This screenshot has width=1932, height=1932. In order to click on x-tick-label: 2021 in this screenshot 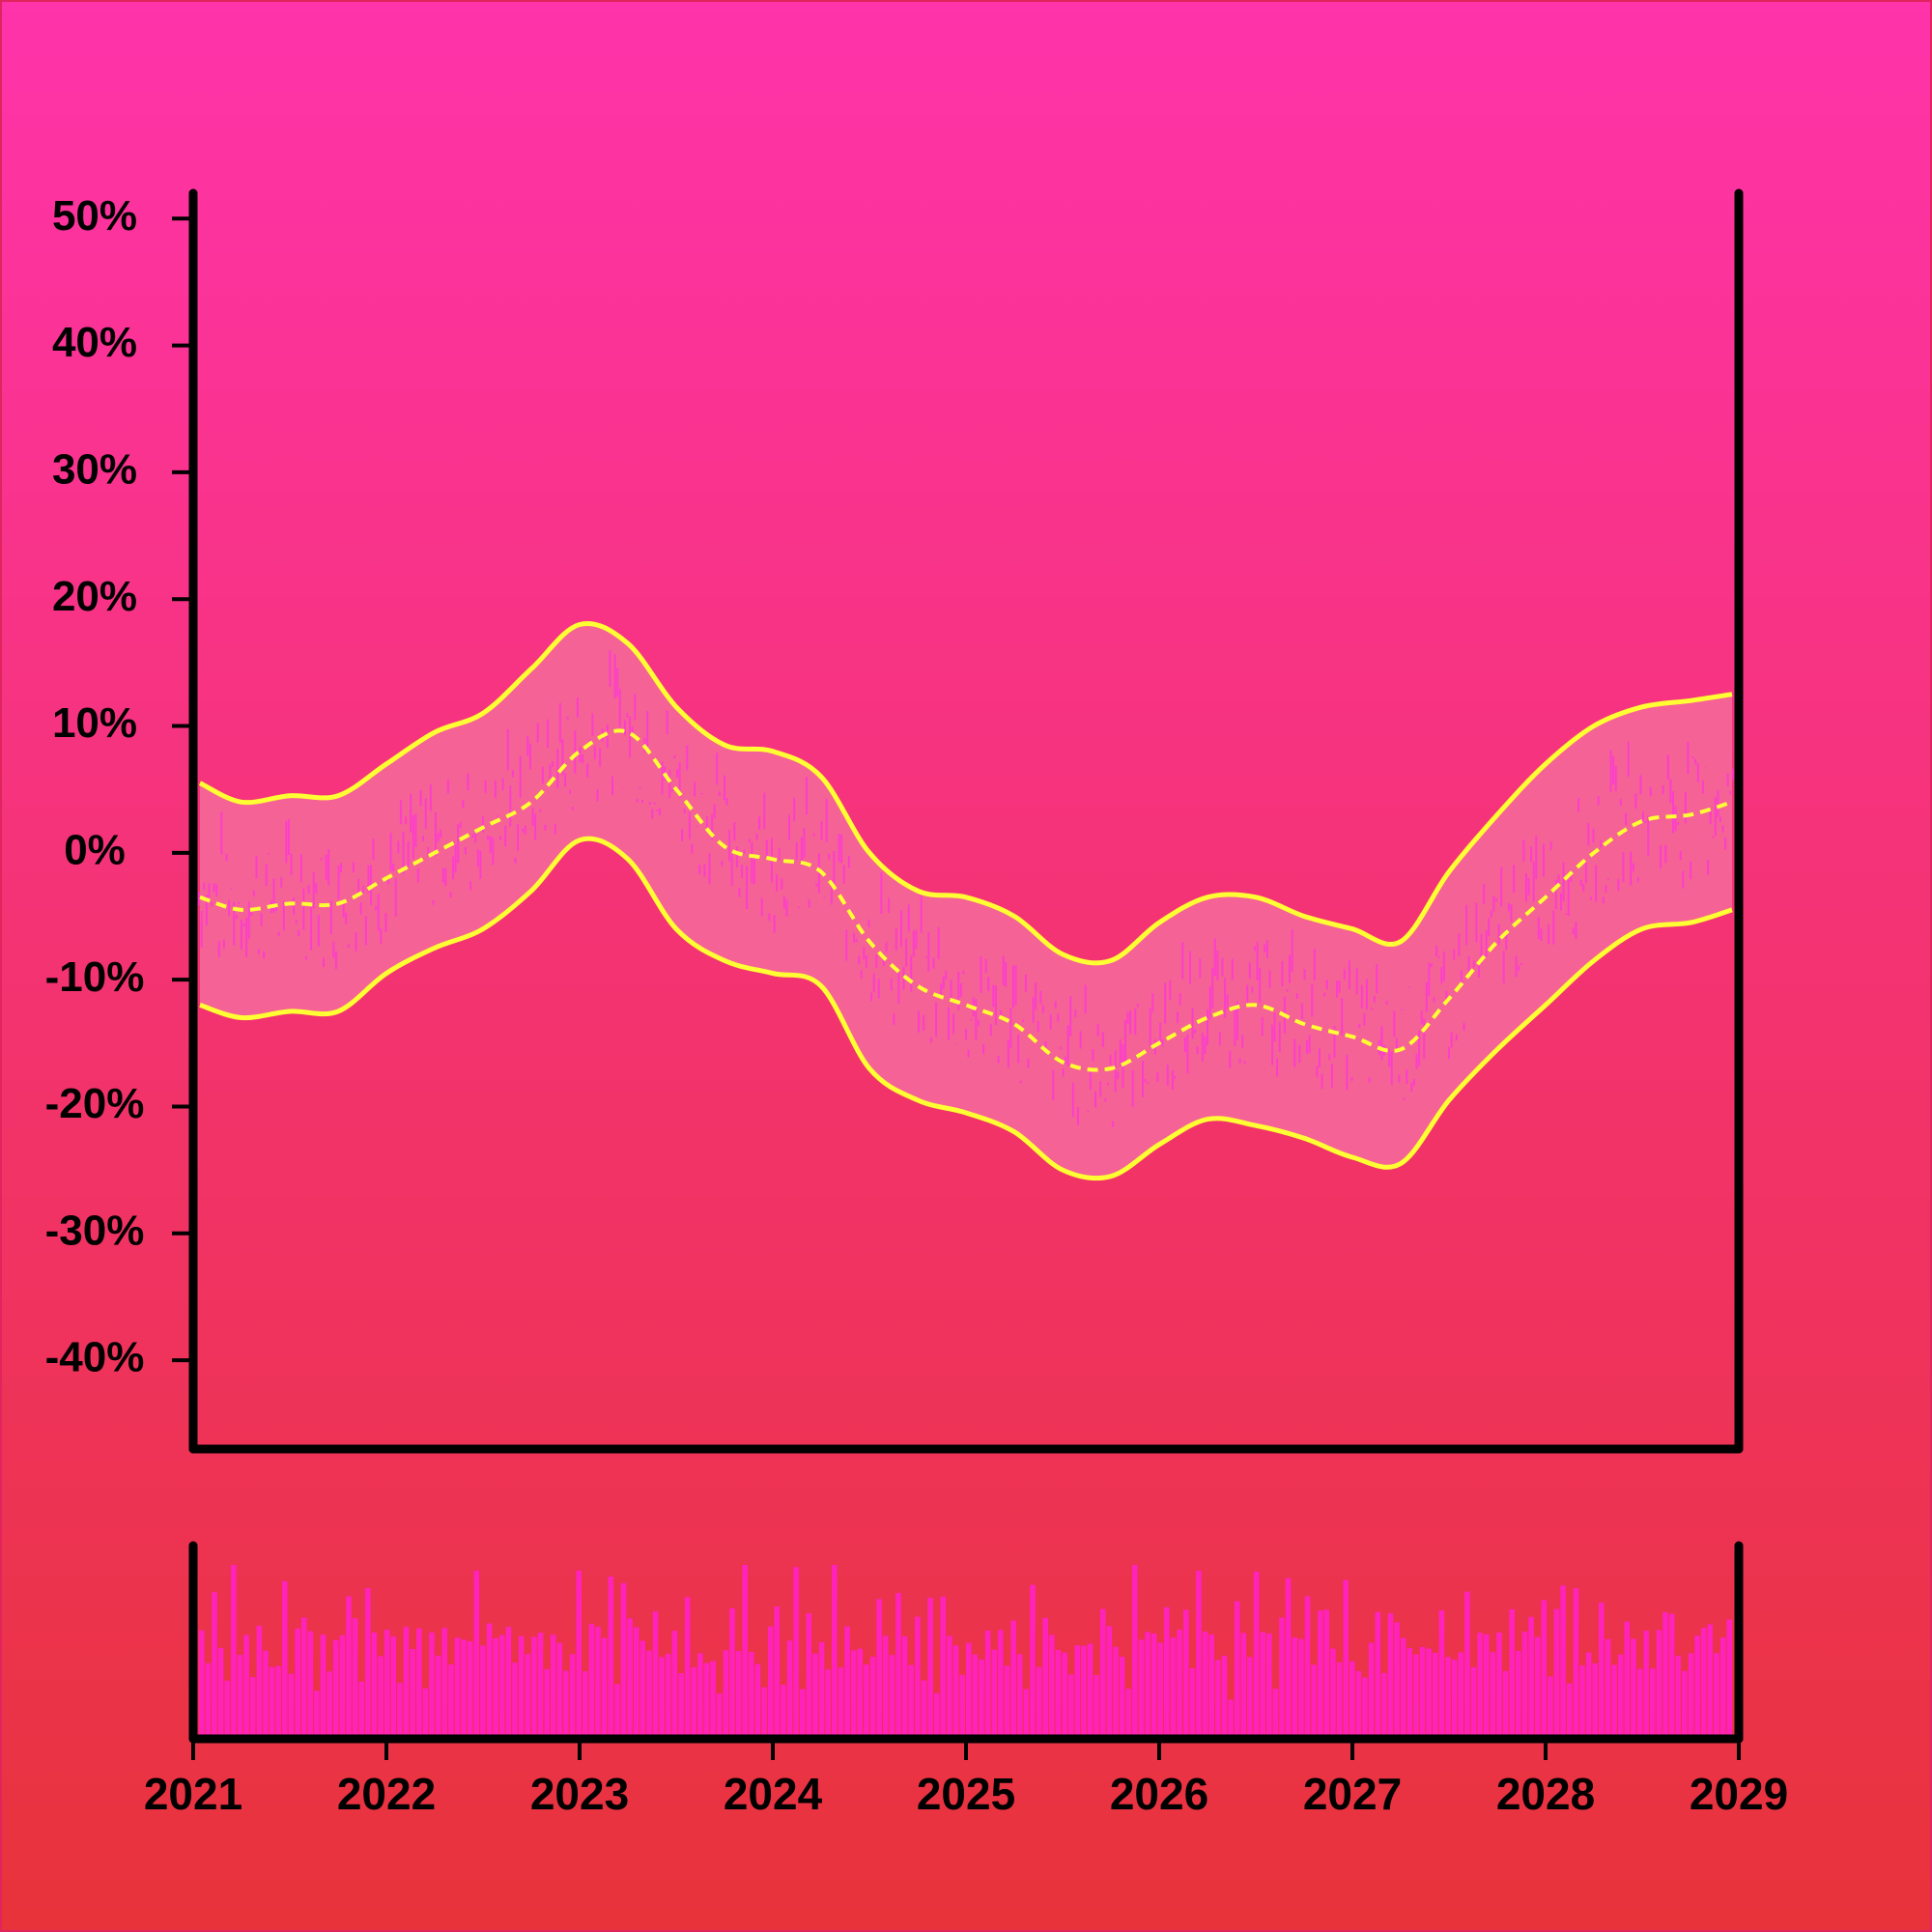, I will do `click(193, 1794)`.